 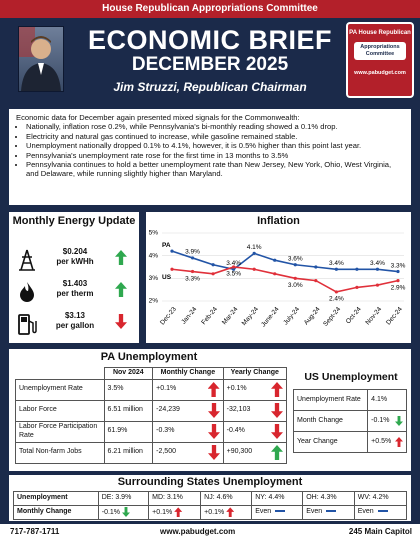 I want to click on data-label: 3.3%, so click(x=398, y=265).